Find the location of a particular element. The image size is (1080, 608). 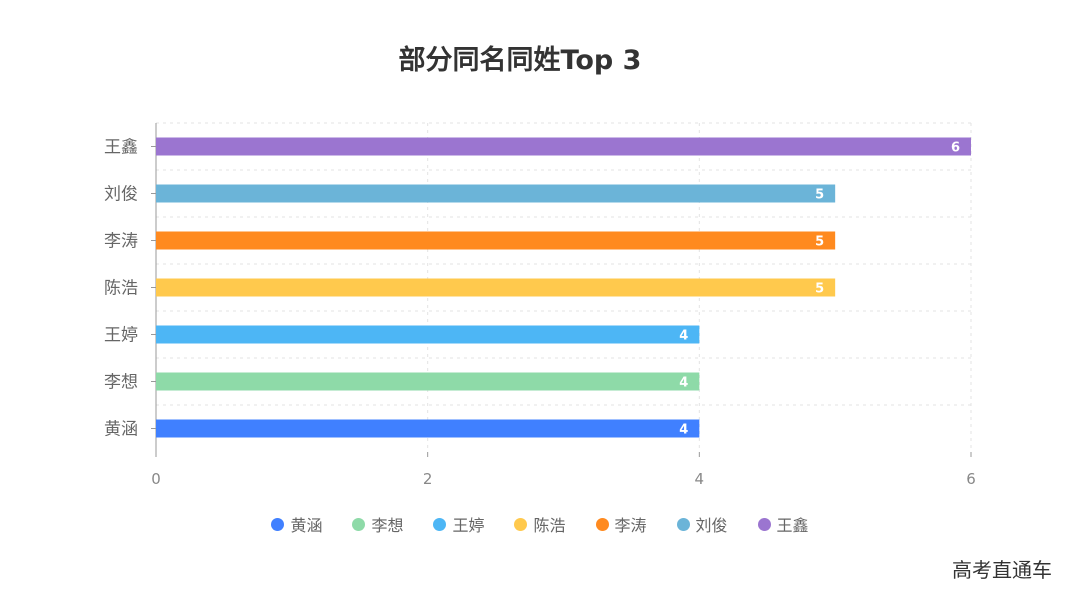

y-tick-label: 李想 is located at coordinates (121, 383).